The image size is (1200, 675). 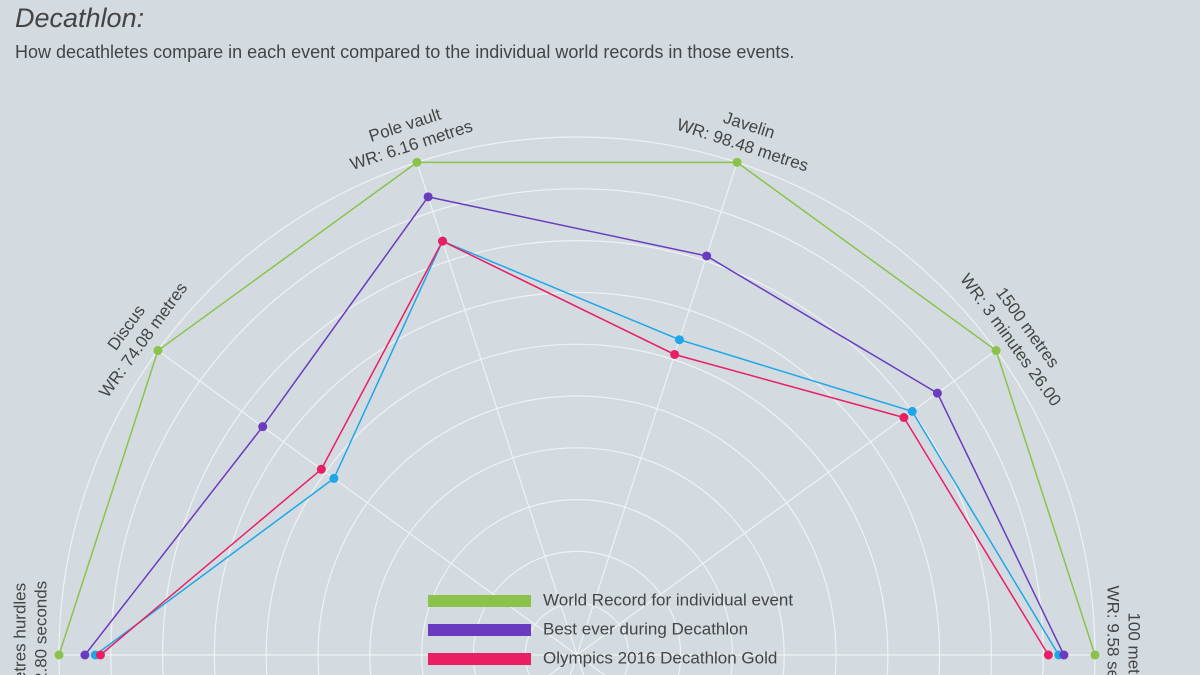 I want to click on legend-label: World Record for individual event, so click(x=668, y=599).